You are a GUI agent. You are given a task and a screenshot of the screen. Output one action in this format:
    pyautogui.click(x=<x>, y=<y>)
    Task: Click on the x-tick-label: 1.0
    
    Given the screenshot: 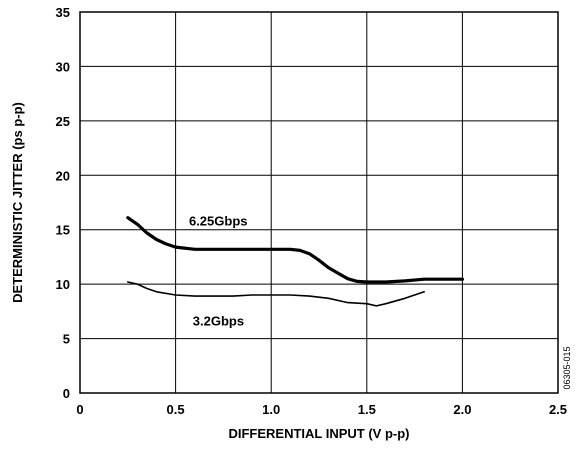 What is the action you would take?
    pyautogui.click(x=271, y=409)
    